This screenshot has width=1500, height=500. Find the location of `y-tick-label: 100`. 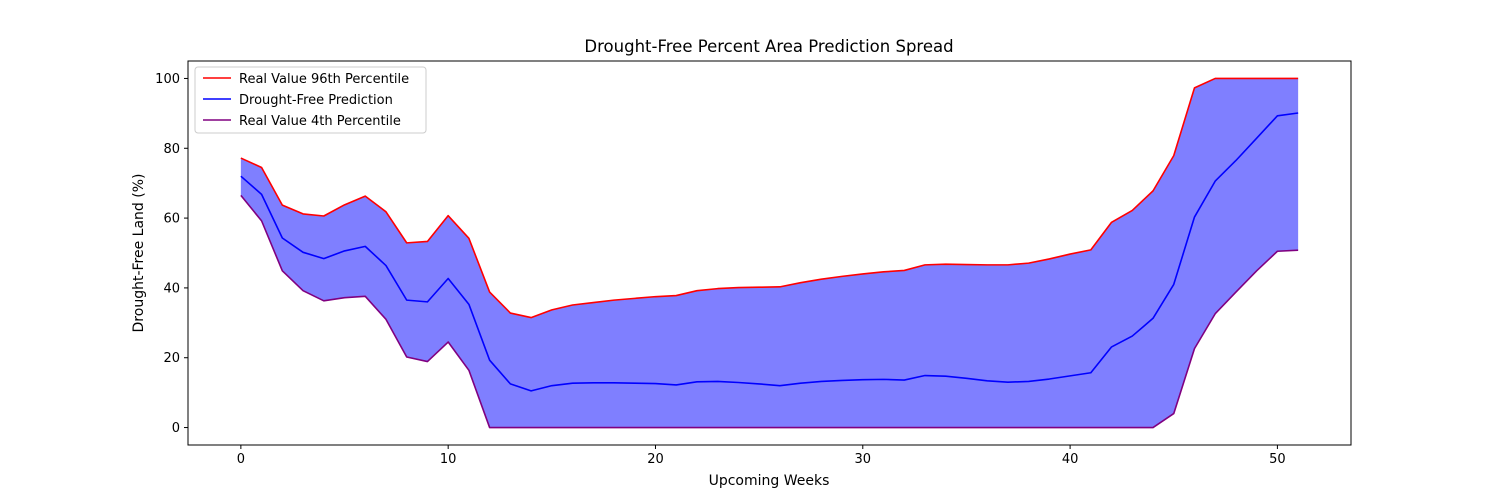

y-tick-label: 100 is located at coordinates (167, 79).